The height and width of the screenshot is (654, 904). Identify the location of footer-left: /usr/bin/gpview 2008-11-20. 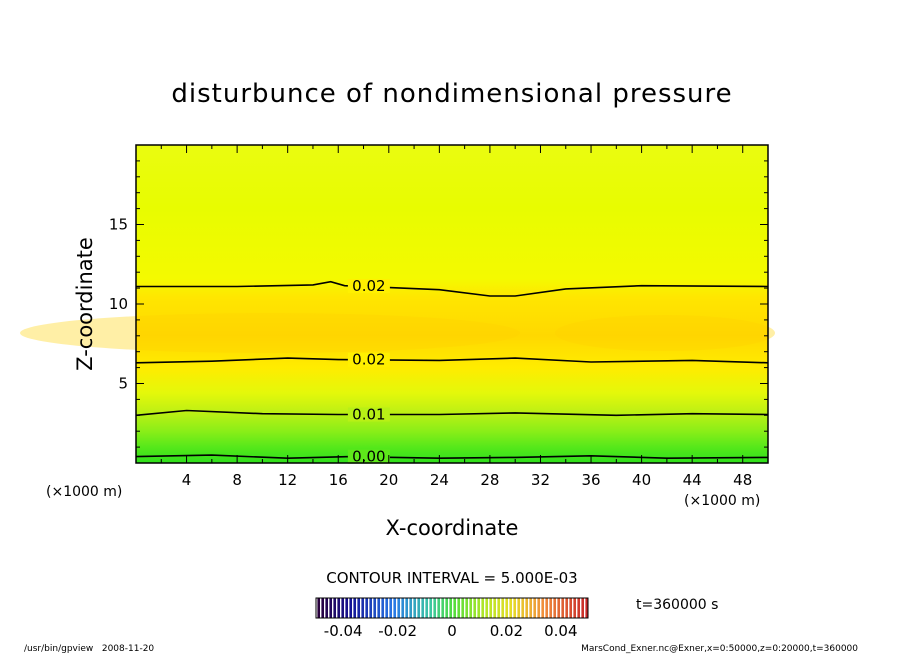
(89, 649).